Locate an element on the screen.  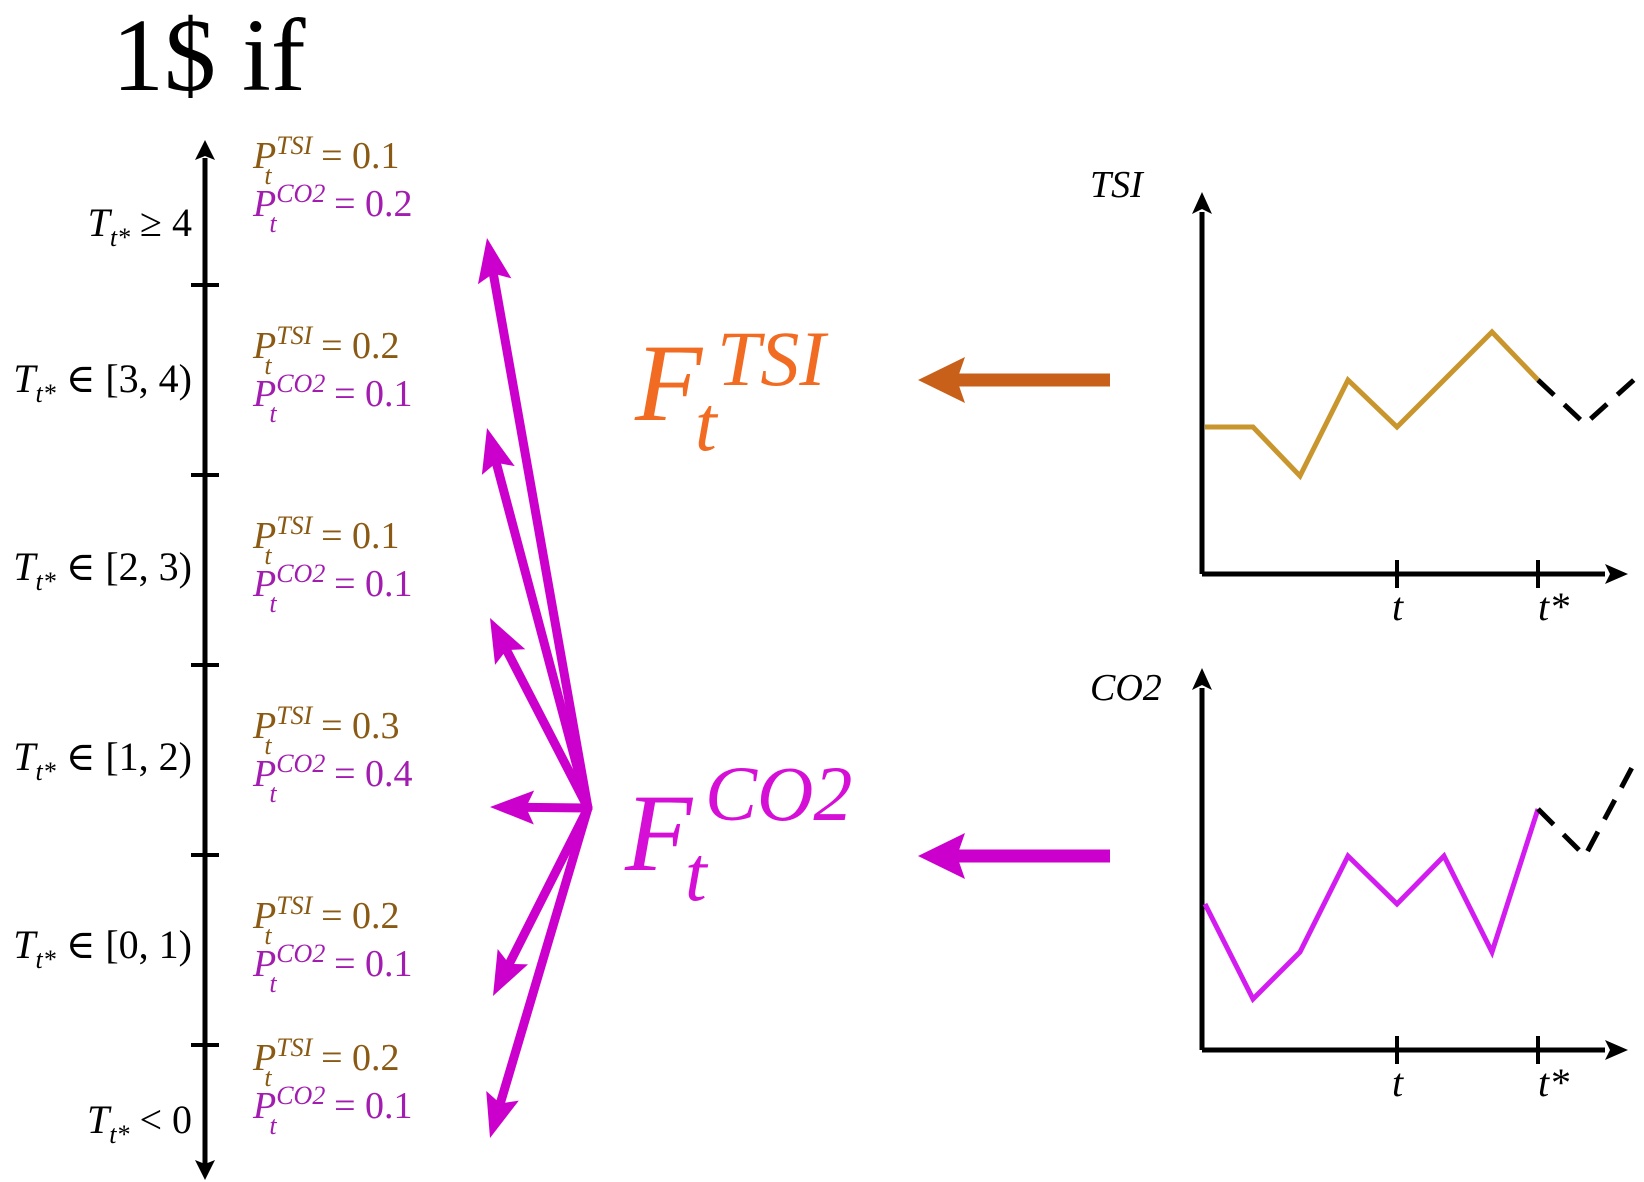
tsi-input-arrow is located at coordinates (1014, 380).